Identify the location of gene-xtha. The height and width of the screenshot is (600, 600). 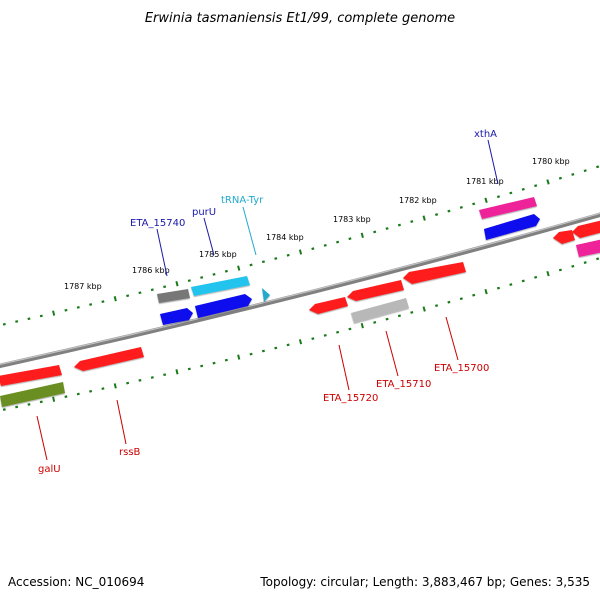
(508, 208).